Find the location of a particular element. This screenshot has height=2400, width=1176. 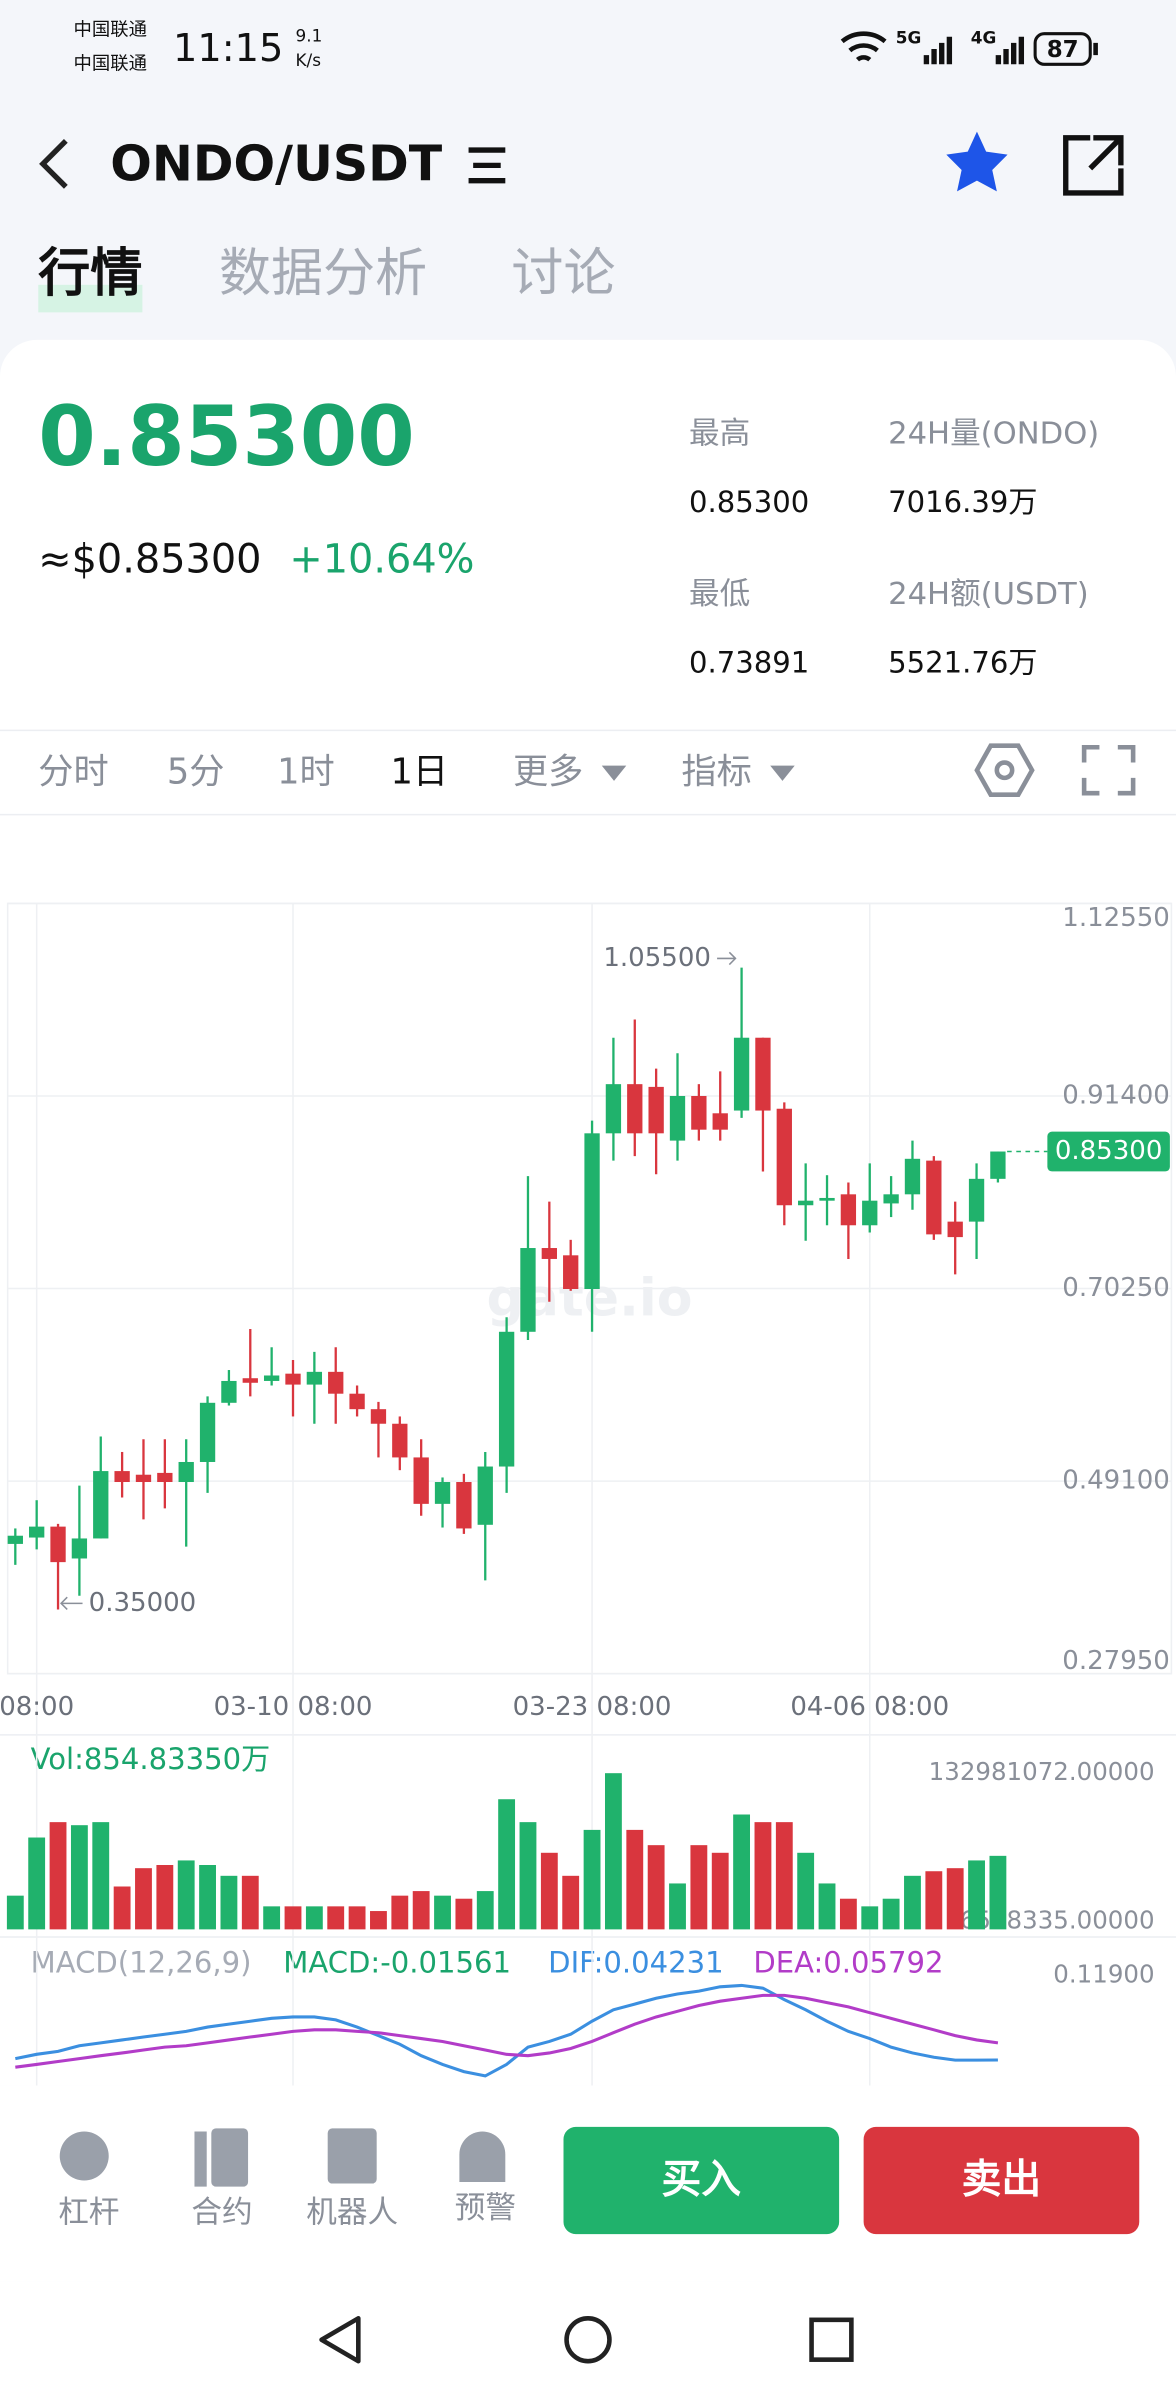

pair-menu is located at coordinates (487, 165).